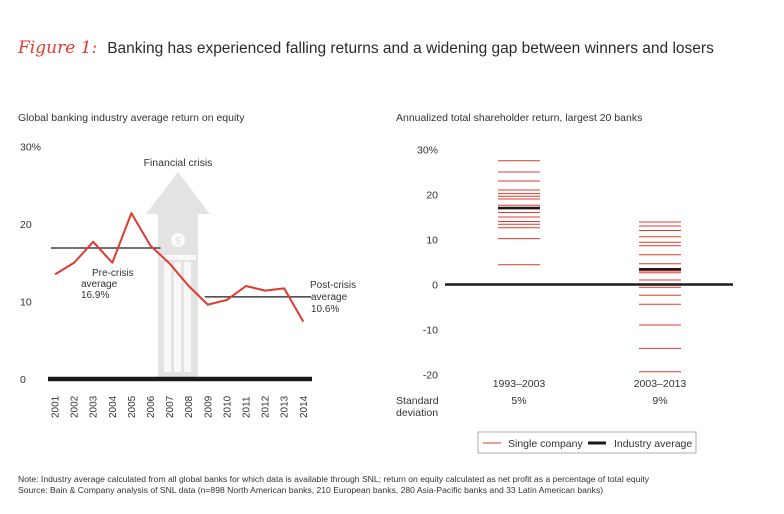 The width and height of the screenshot is (784, 514). I want to click on x-tick-label: 2010, so click(227, 406).